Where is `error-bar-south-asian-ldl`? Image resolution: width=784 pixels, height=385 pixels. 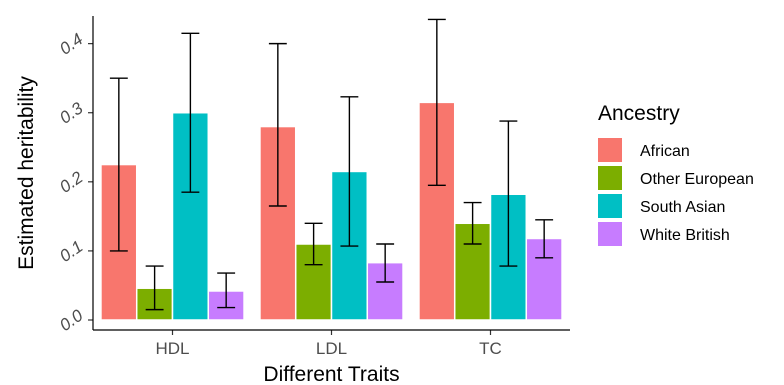 error-bar-south-asian-ldl is located at coordinates (349, 171).